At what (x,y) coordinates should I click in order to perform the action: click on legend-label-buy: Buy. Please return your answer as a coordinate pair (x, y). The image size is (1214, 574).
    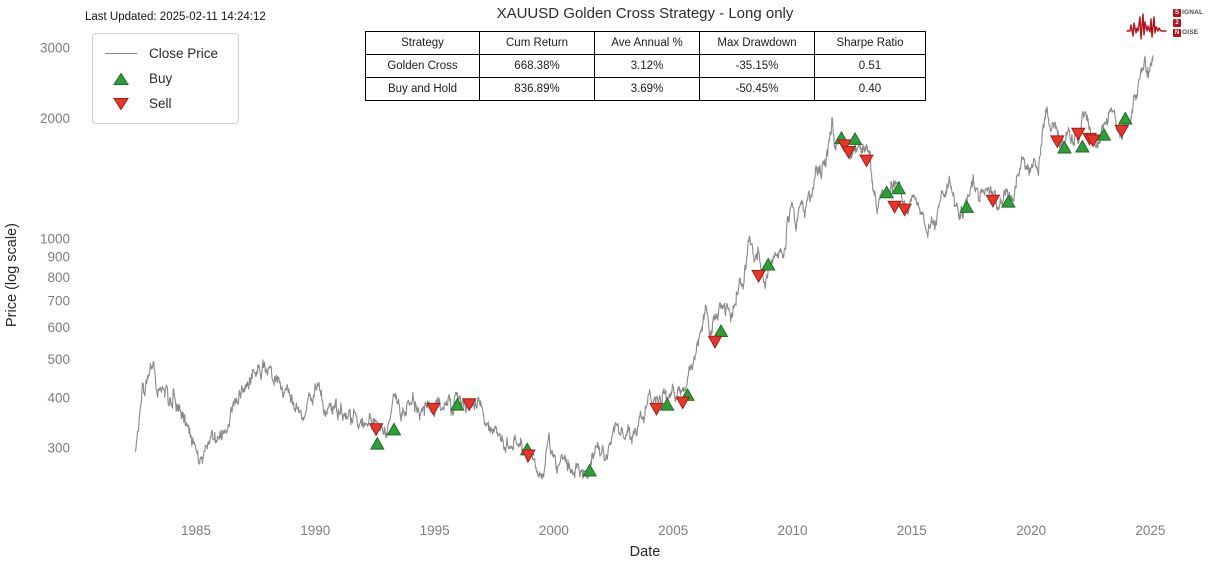
    Looking at the image, I should click on (161, 78).